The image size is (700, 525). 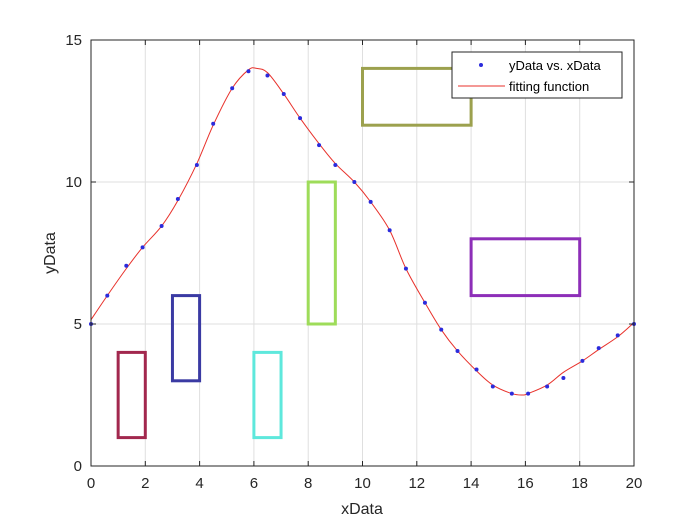 I want to click on x-tick-label: 6, so click(x=254, y=483).